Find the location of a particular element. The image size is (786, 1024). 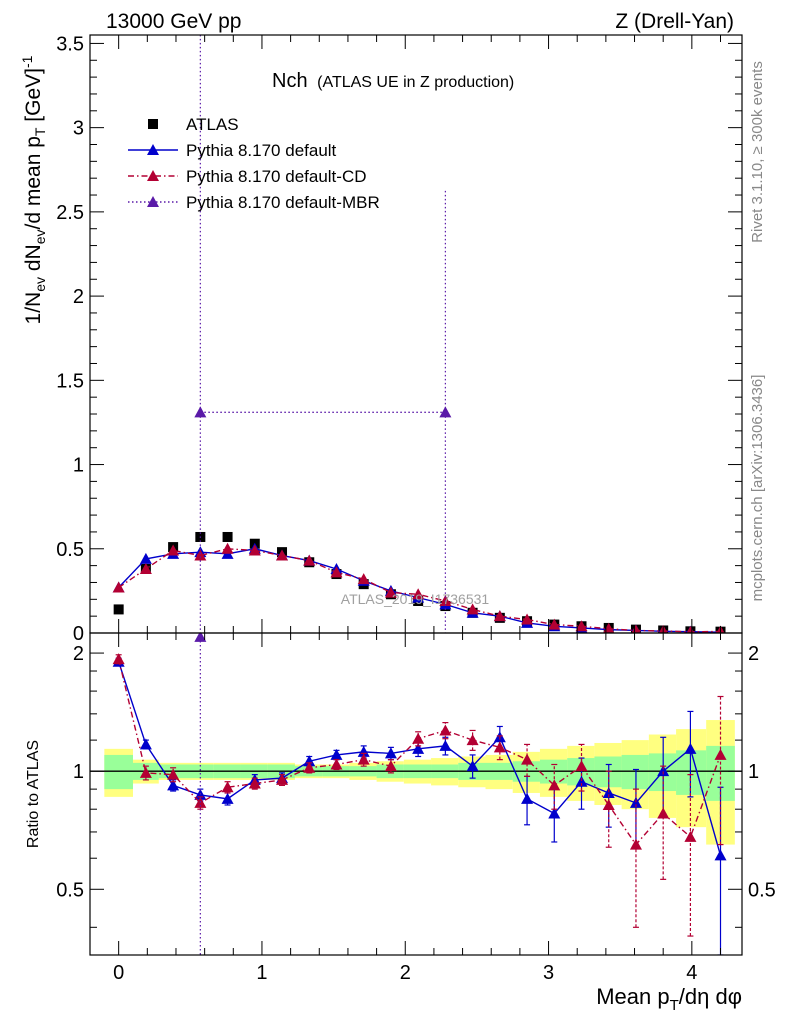

x-tick-label: 1 is located at coordinates (261, 973).